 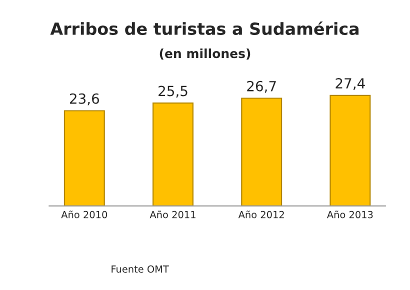 What do you see at coordinates (261, 86) in the screenshot?
I see `data-label: 26,7` at bounding box center [261, 86].